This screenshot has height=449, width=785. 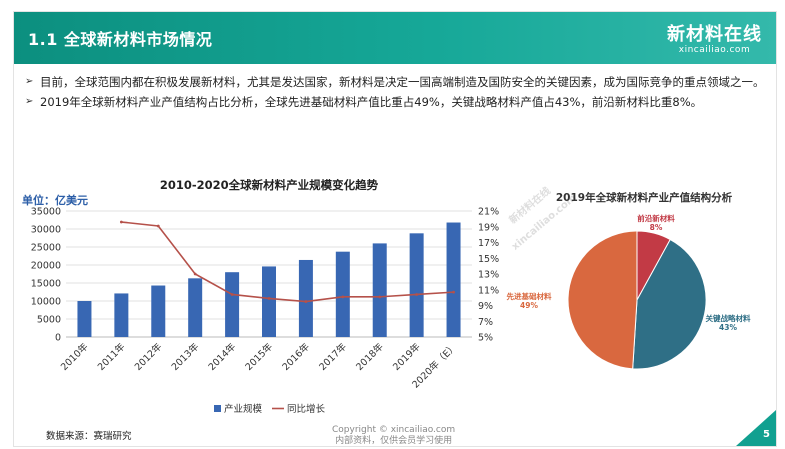 I want to click on y-tick-label: 10000, so click(x=46, y=302).